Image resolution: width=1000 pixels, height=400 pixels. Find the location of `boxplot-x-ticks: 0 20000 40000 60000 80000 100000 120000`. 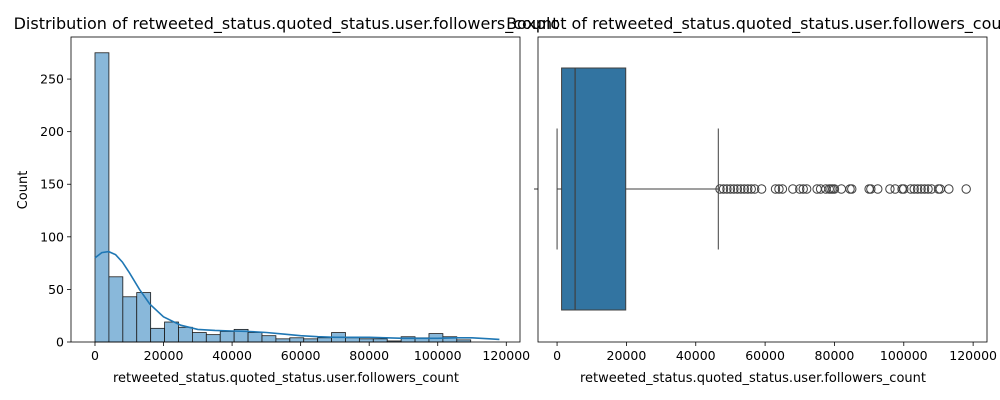

boxplot-x-ticks: 0 20000 40000 60000 80000 100000 120000 is located at coordinates (775, 352).